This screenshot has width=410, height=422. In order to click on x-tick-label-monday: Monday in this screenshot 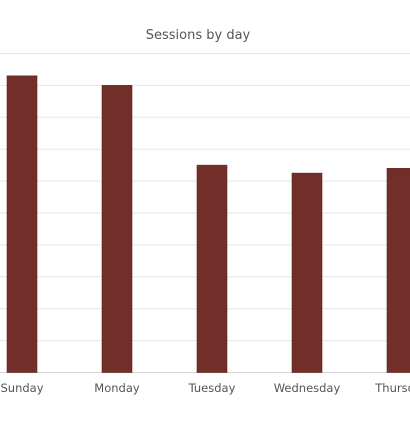, I will do `click(117, 388)`.